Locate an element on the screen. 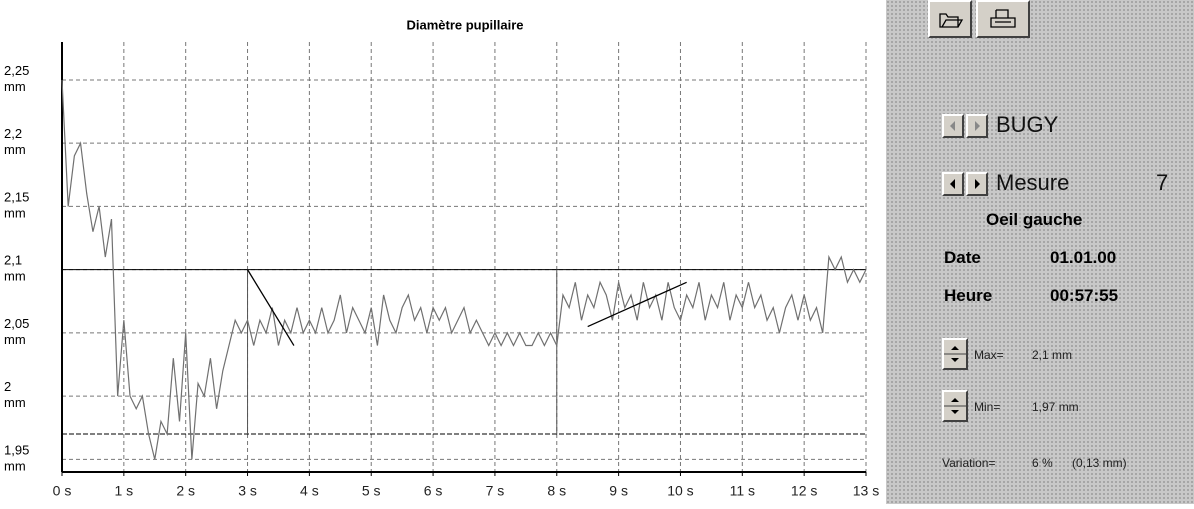  print-icon is located at coordinates (1003, 18).